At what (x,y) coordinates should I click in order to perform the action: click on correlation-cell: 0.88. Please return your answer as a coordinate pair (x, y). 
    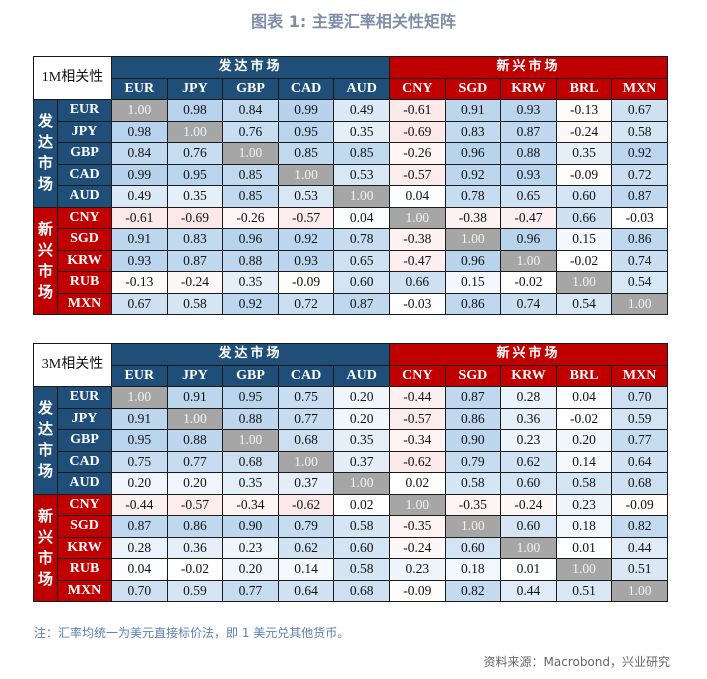
    Looking at the image, I should click on (195, 440).